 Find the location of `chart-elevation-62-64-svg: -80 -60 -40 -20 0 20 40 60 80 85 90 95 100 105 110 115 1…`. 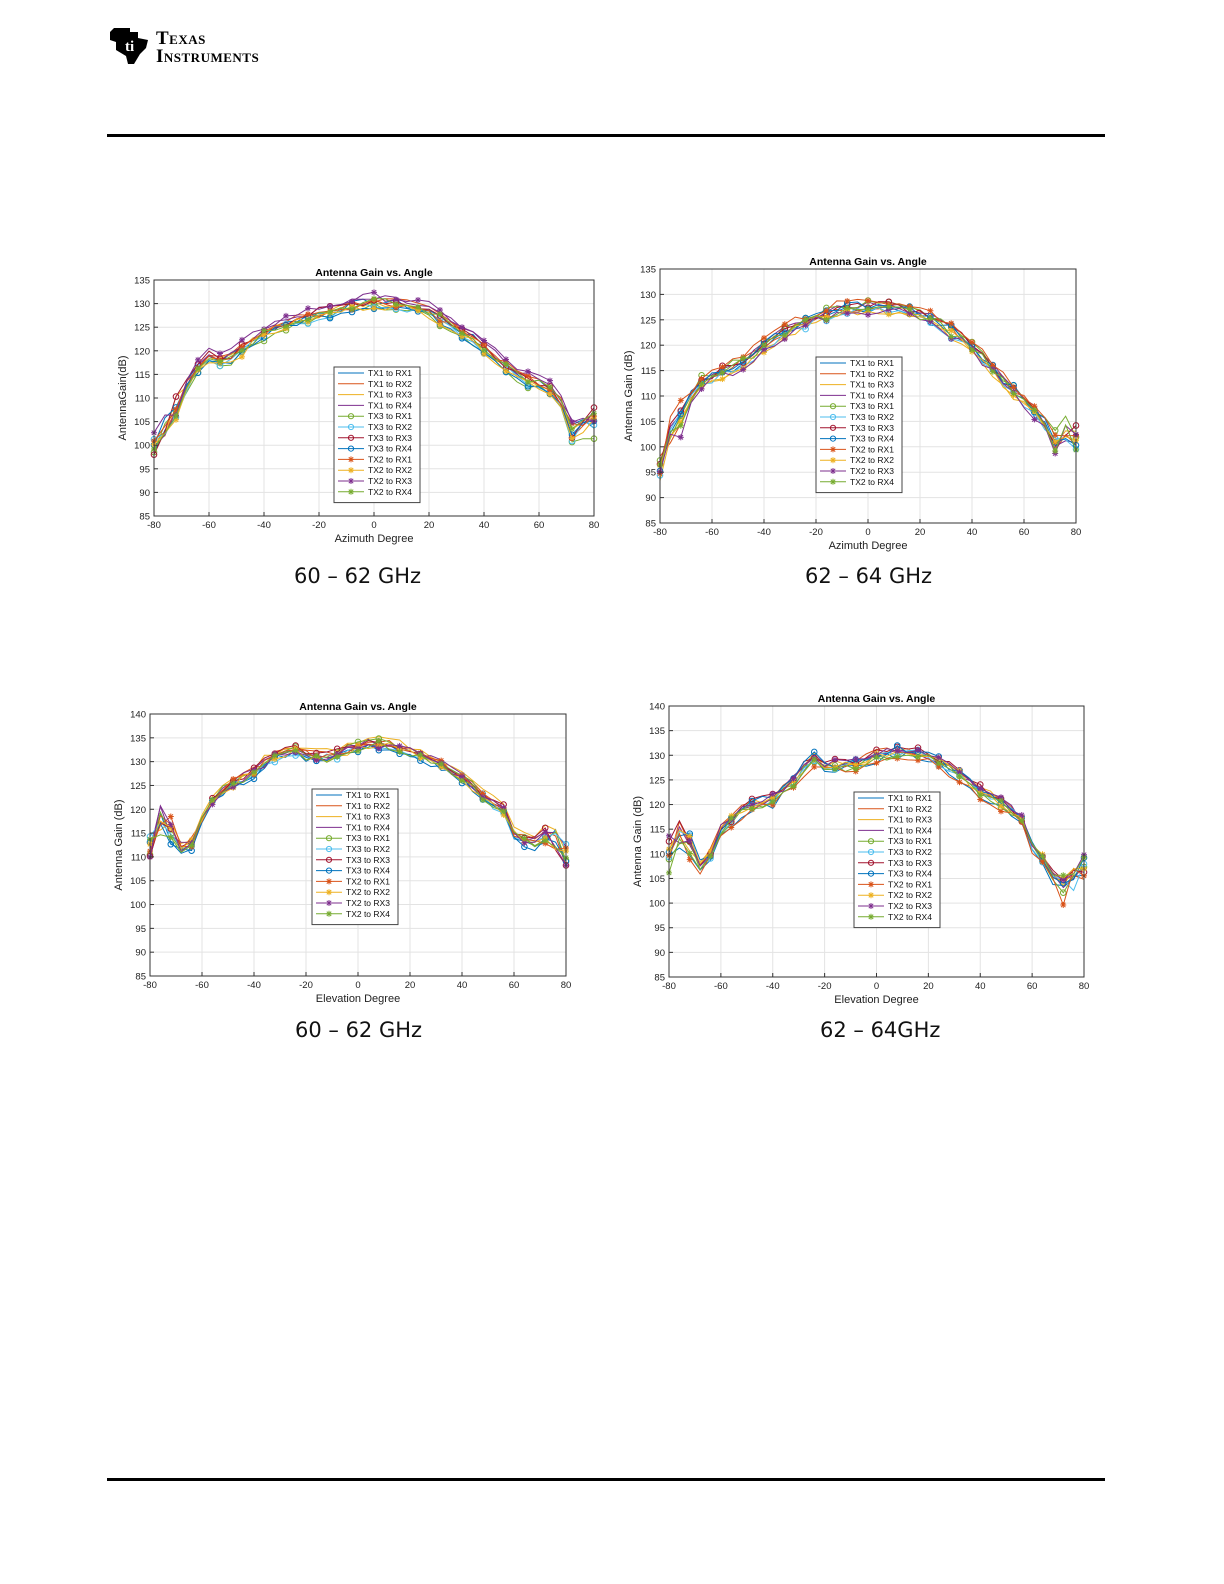

chart-elevation-62-64-svg: -80 -60 -40 -20 0 20 40 60 80 85 90 95 100 105 110 115 1… is located at coordinates (860, 849).